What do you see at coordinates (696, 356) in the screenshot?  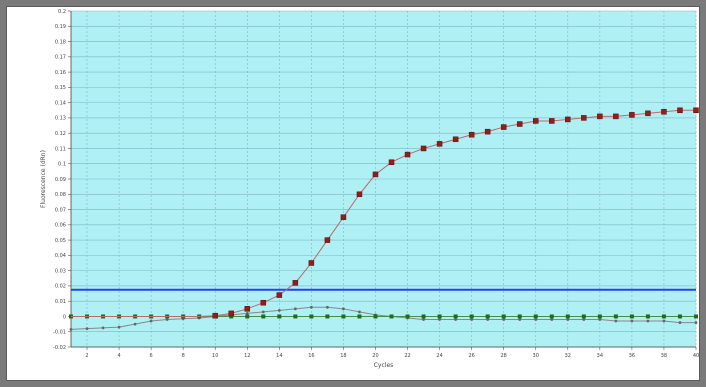 I see `x-tick-label: 40` at bounding box center [696, 356].